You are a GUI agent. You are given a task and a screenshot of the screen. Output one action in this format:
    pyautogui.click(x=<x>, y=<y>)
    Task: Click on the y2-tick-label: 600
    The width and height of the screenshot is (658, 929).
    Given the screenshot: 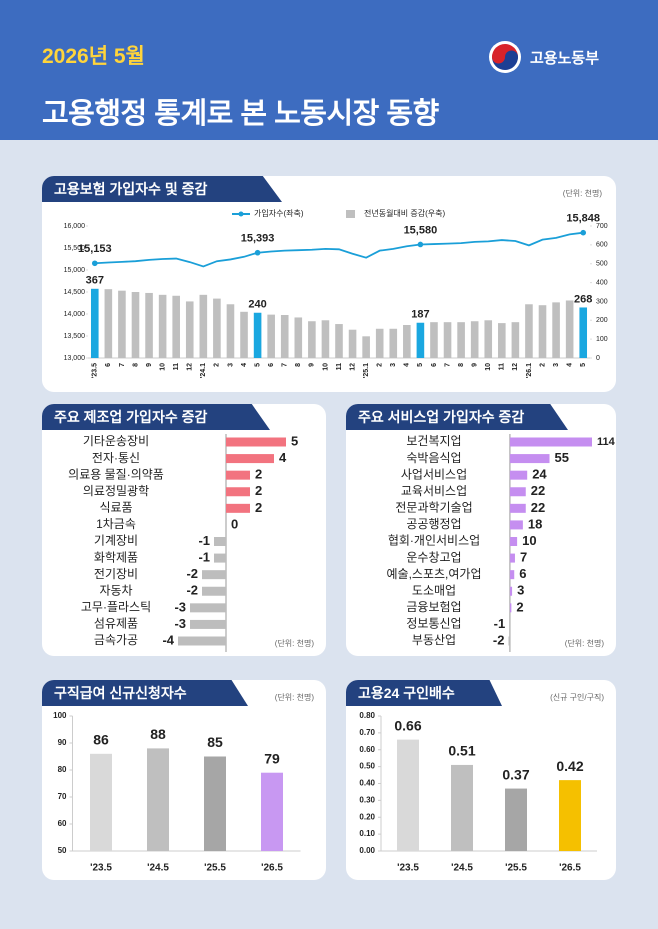 What is the action you would take?
    pyautogui.click(x=602, y=245)
    